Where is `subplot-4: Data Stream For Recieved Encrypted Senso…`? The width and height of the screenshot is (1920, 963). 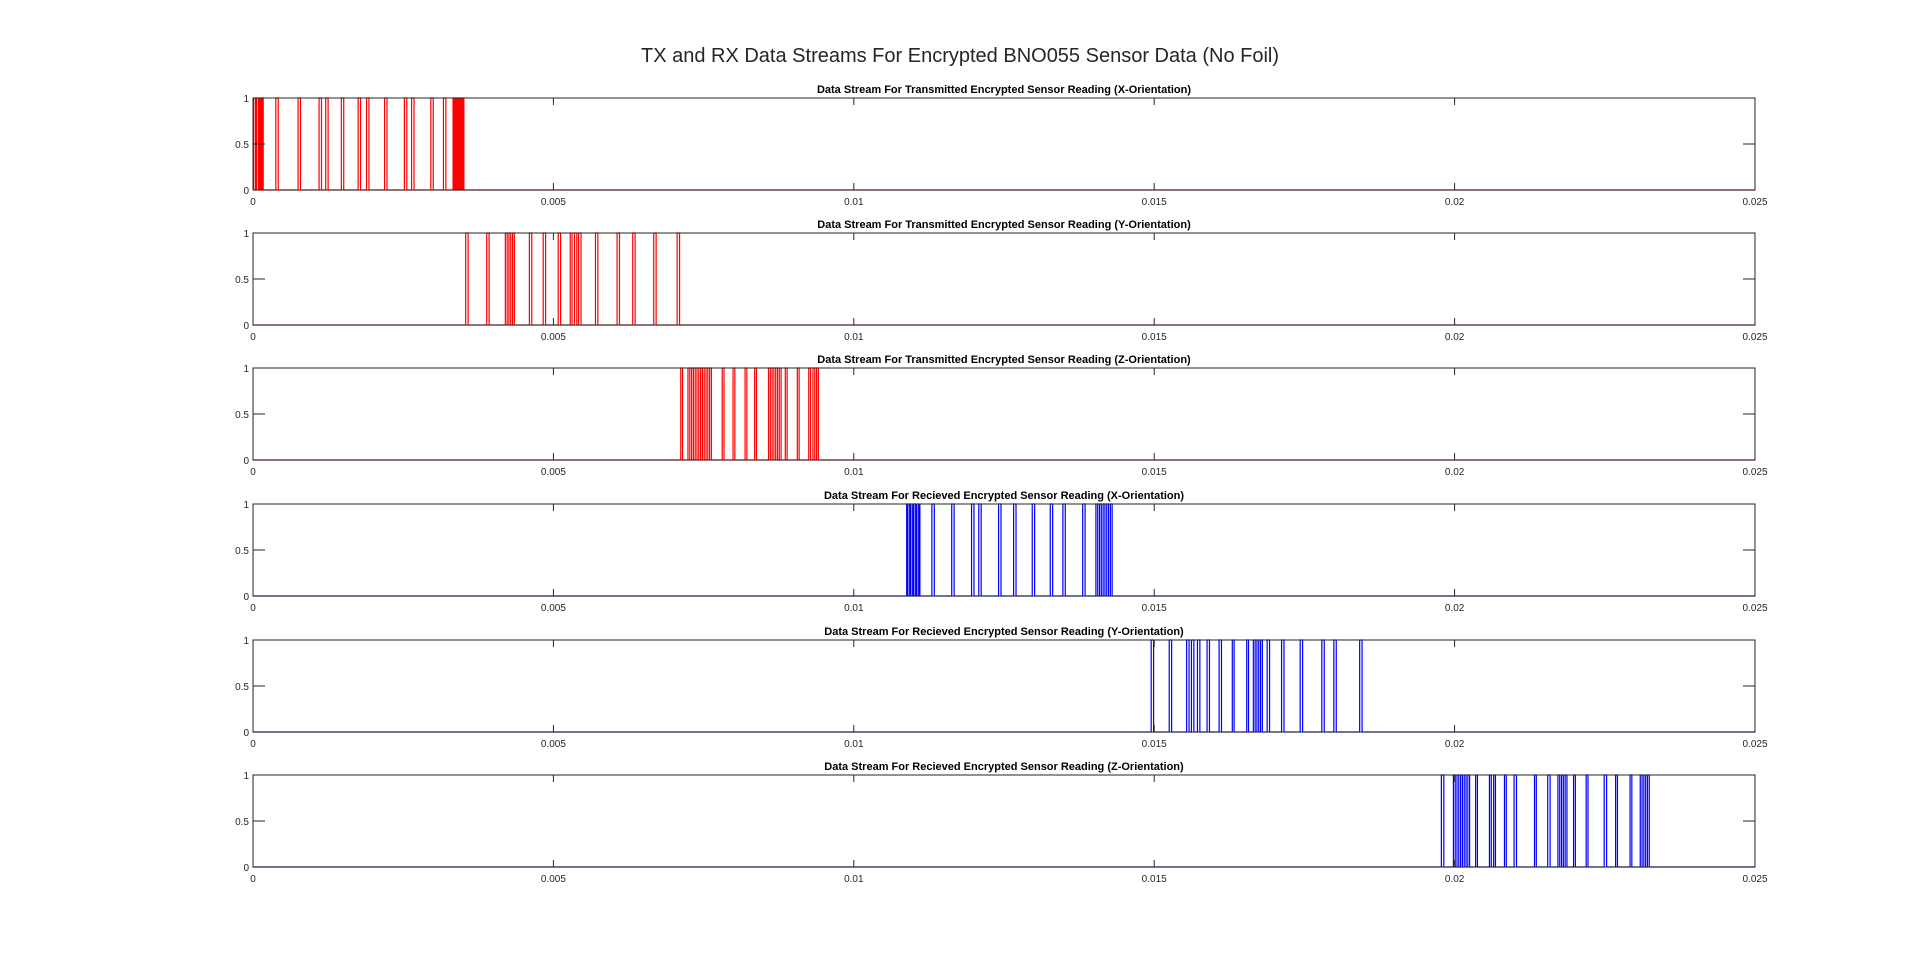 subplot-4: Data Stream For Recieved Encrypted Senso… is located at coordinates (1001, 552).